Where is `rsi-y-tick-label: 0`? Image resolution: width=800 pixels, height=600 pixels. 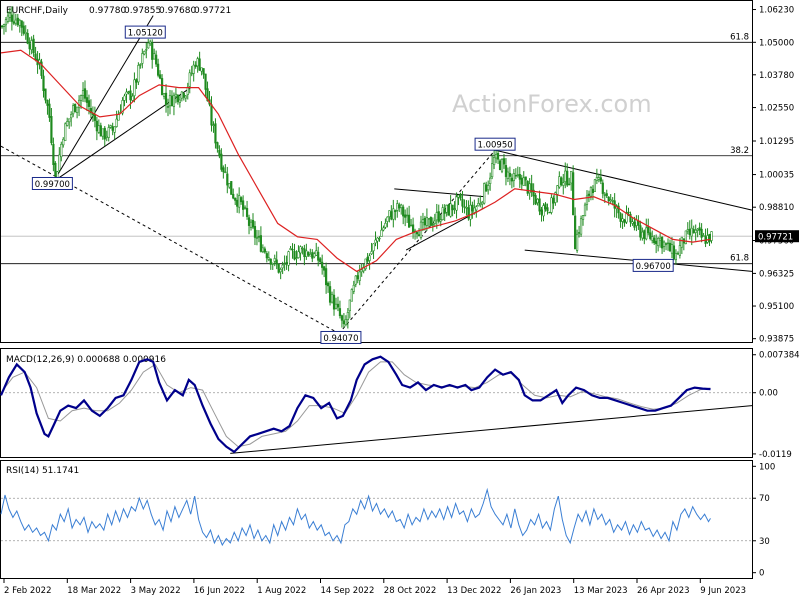
rsi-y-tick-label: 0 is located at coordinates (761, 574).